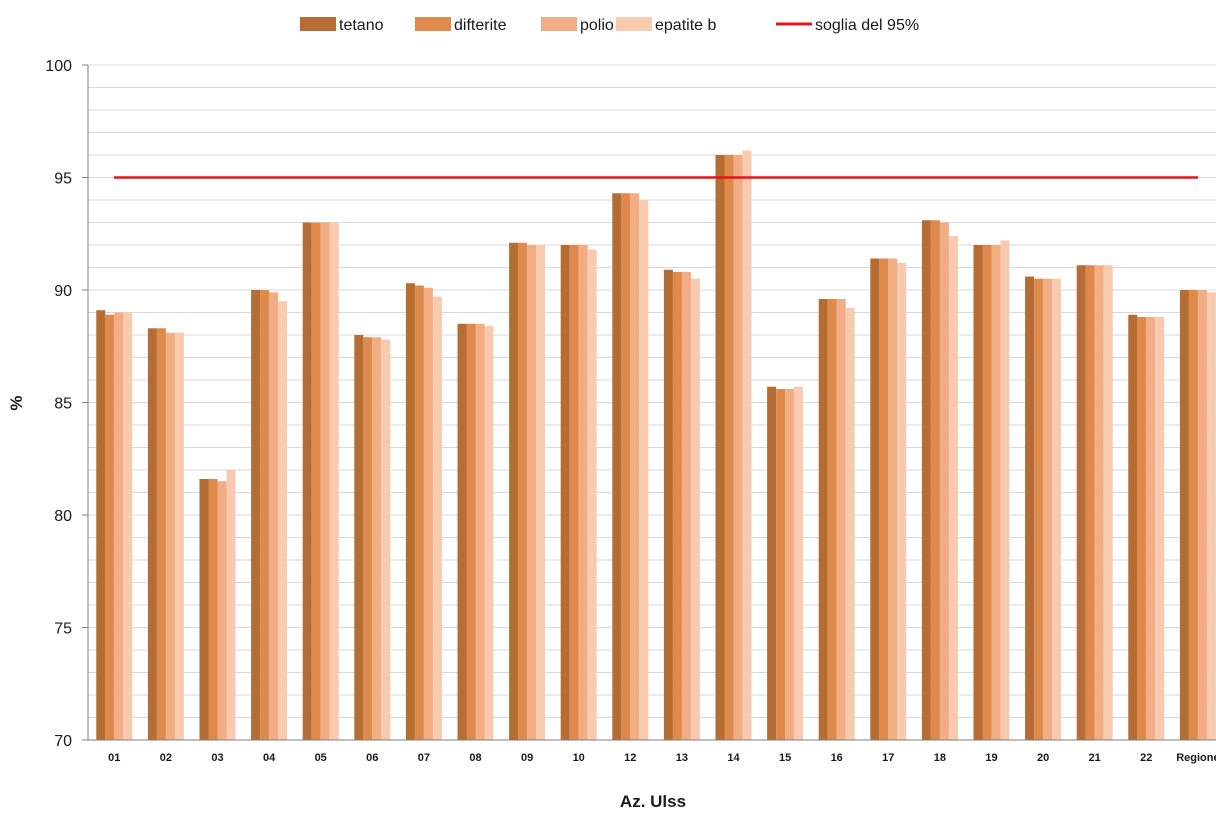 Image resolution: width=1216 pixels, height=817 pixels. I want to click on x-tick-label: 20, so click(1043, 758).